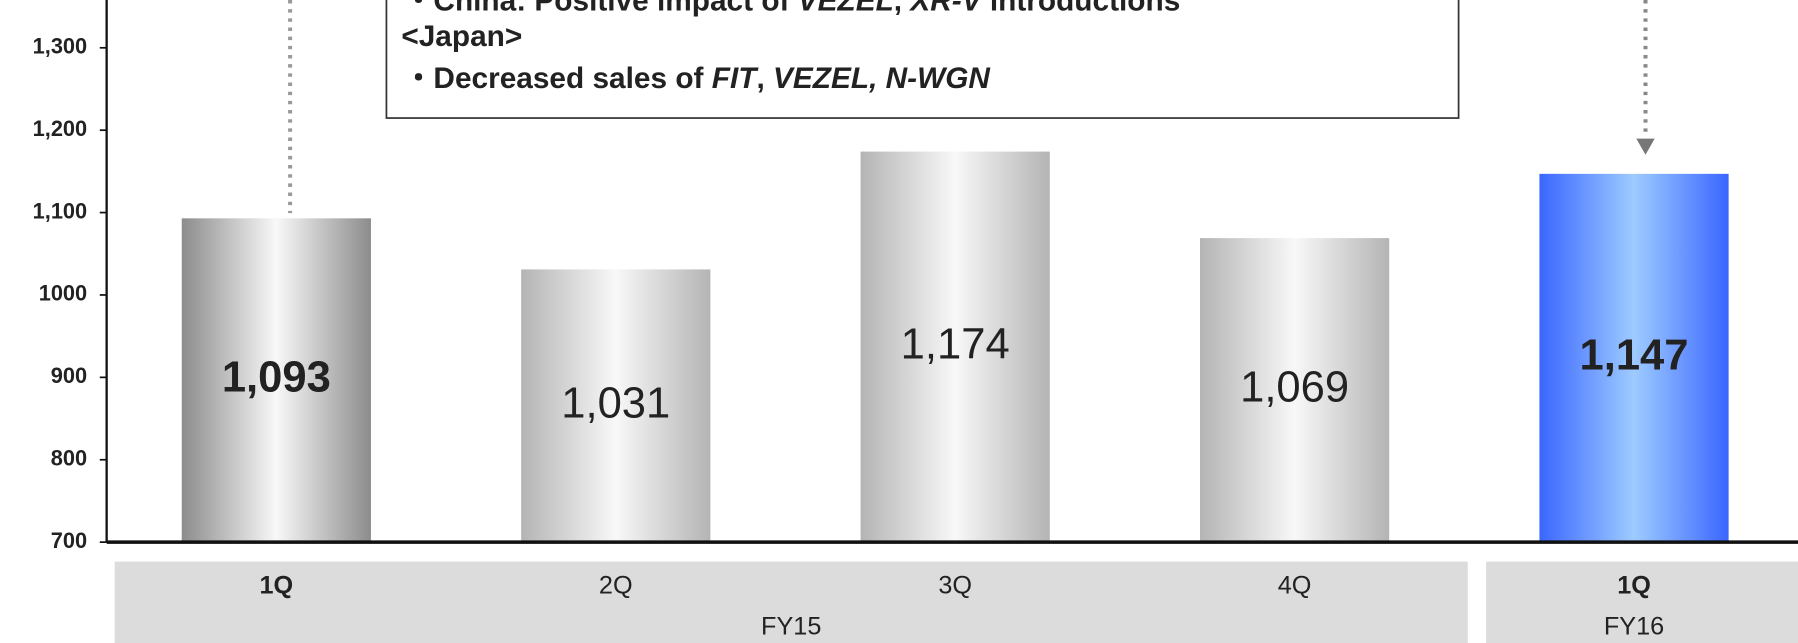 The image size is (1798, 643). I want to click on annotation-segment: VEZEL, so click(846, 8).